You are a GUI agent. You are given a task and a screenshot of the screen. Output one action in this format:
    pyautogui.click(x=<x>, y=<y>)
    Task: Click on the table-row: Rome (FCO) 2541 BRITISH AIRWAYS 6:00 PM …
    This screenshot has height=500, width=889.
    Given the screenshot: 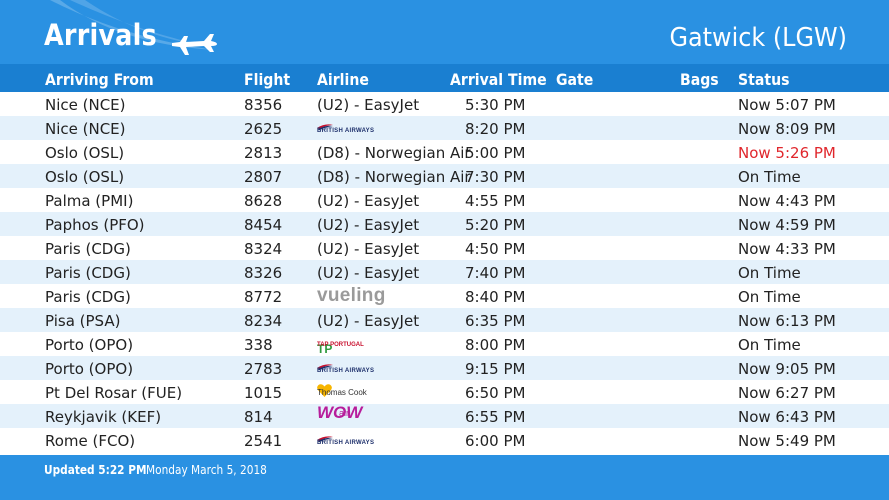 What is the action you would take?
    pyautogui.click(x=444, y=440)
    